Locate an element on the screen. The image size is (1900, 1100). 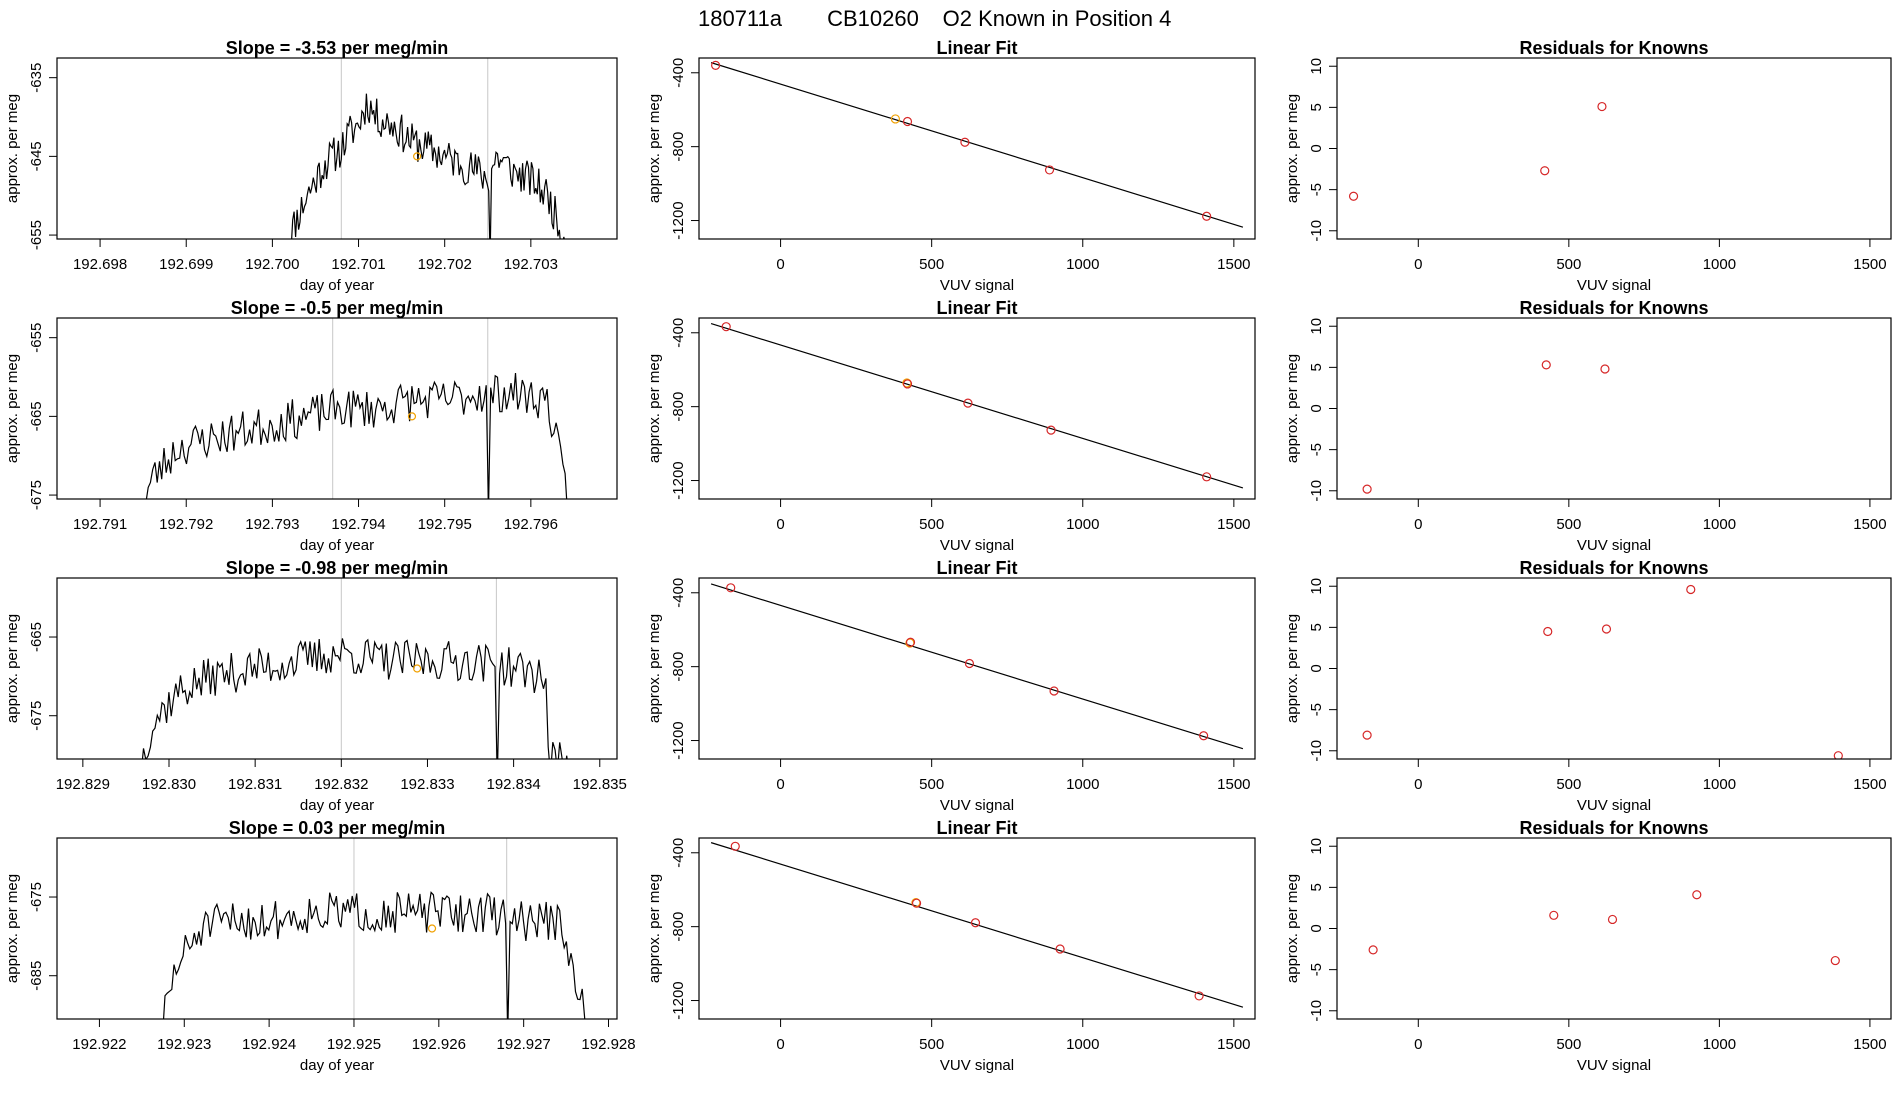
panel-title: Slope = 0.03 per meg/min is located at coordinates (337, 828).